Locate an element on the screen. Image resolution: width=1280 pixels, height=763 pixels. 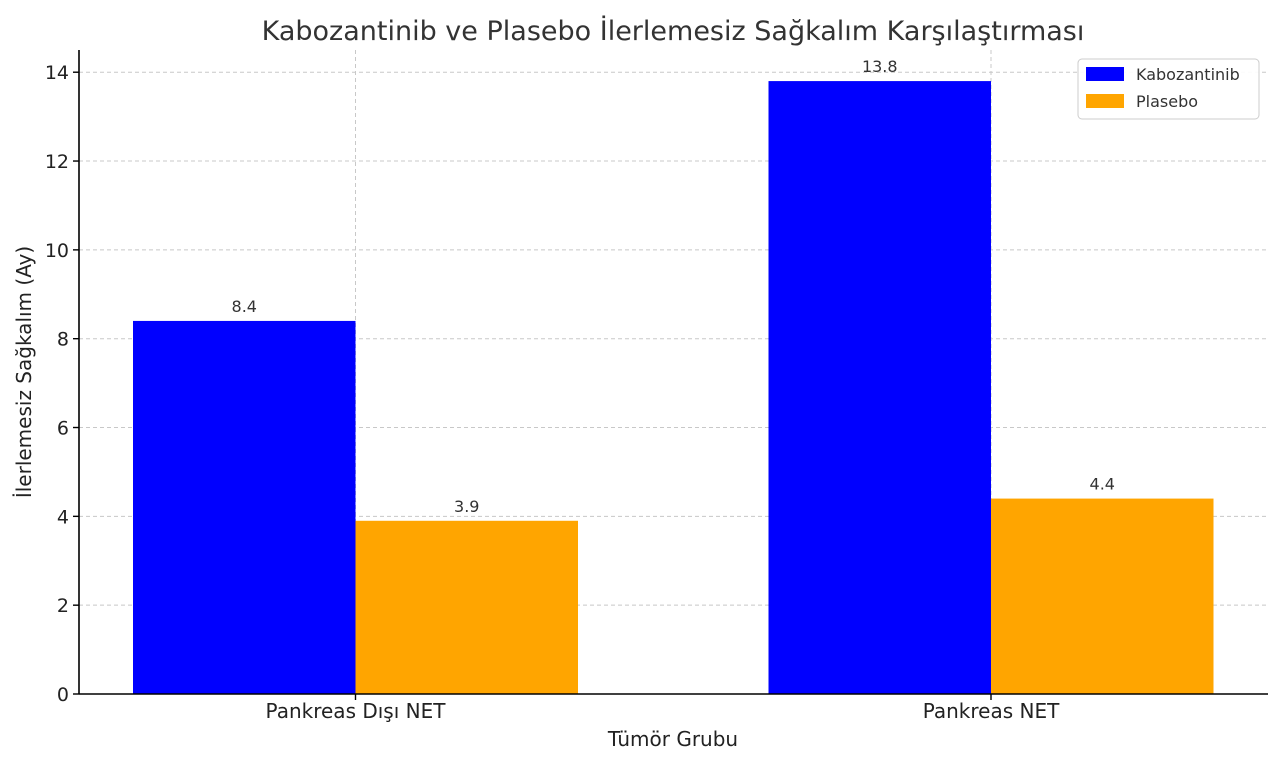
y-tick-label: 10 is located at coordinates (57, 251).